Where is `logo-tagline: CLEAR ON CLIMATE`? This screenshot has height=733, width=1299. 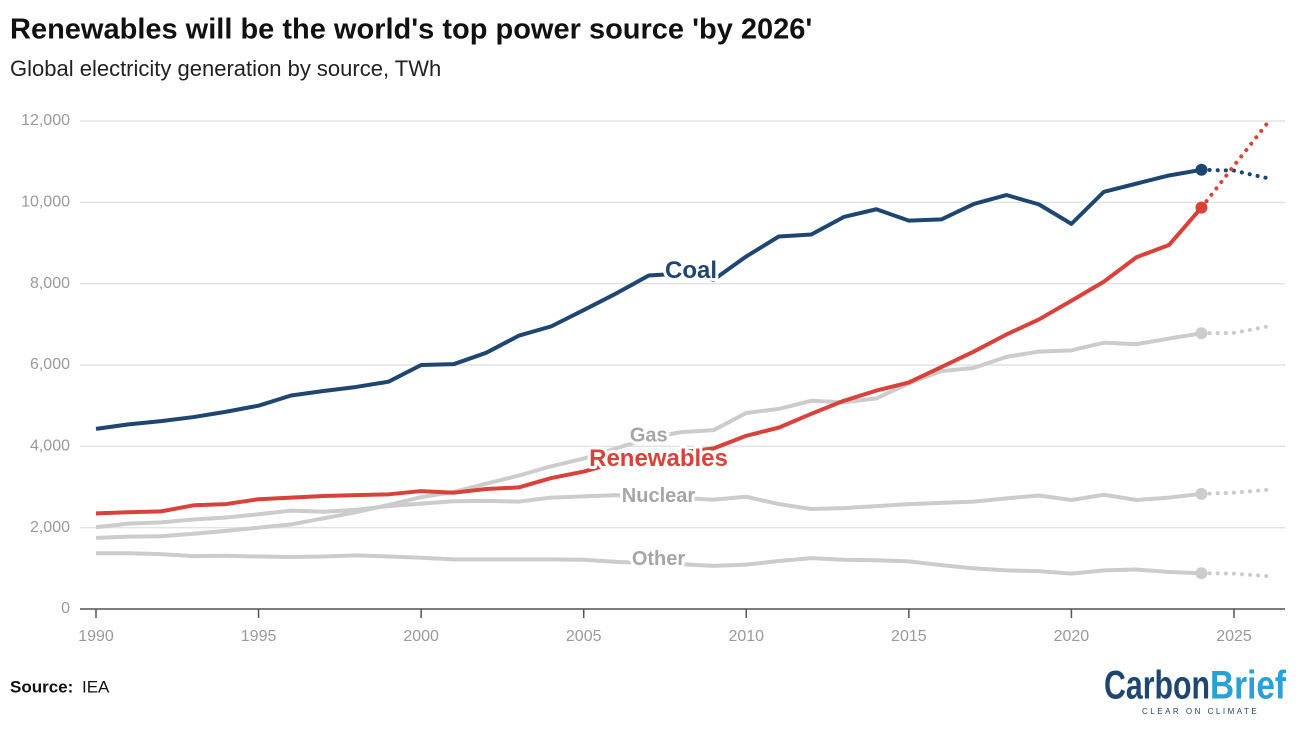
logo-tagline: CLEAR ON CLIMATE is located at coordinates (1200, 711).